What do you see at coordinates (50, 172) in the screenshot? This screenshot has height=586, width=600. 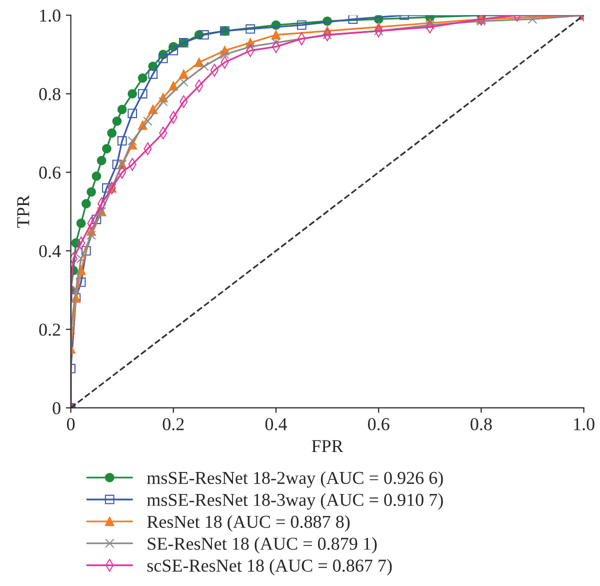 I see `y-tick-label: 0.6` at bounding box center [50, 172].